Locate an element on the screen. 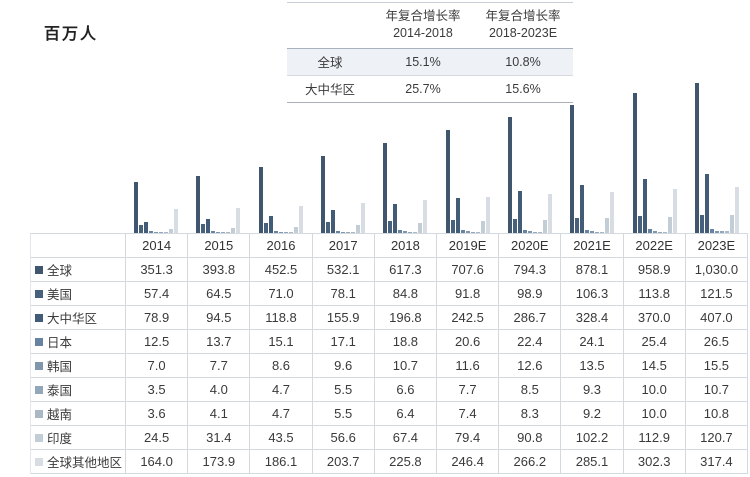 The width and height of the screenshot is (750, 477). value-大中华区-2020E: 286.7 is located at coordinates (530, 318).